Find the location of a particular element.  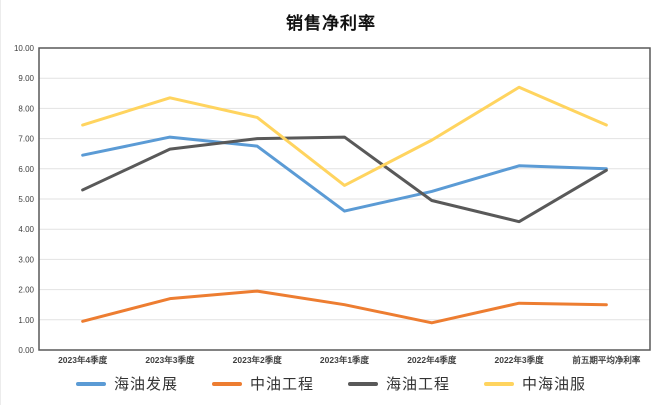

legend-label: 中油工程 is located at coordinates (281, 384).